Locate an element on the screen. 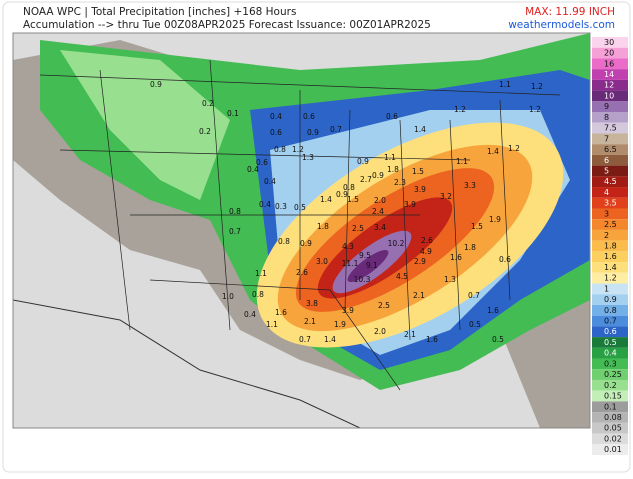 This screenshot has width=633, height=479. legend-label: 3.5 is located at coordinates (610, 203).